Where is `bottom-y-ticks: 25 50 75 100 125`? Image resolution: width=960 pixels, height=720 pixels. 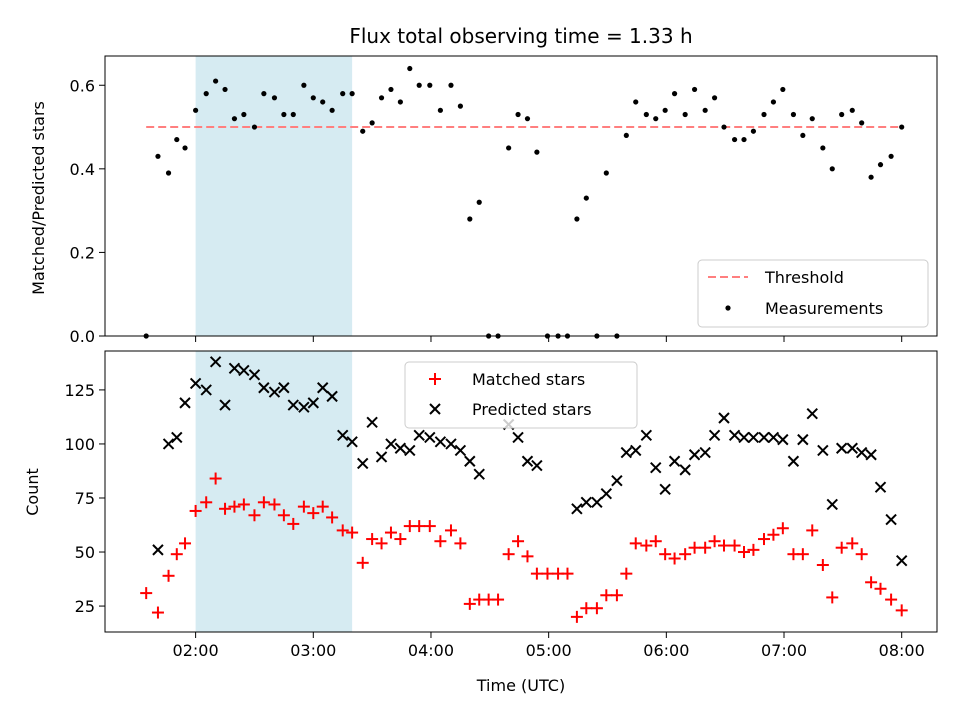
bottom-y-ticks: 25 50 75 100 125 is located at coordinates (84, 498).